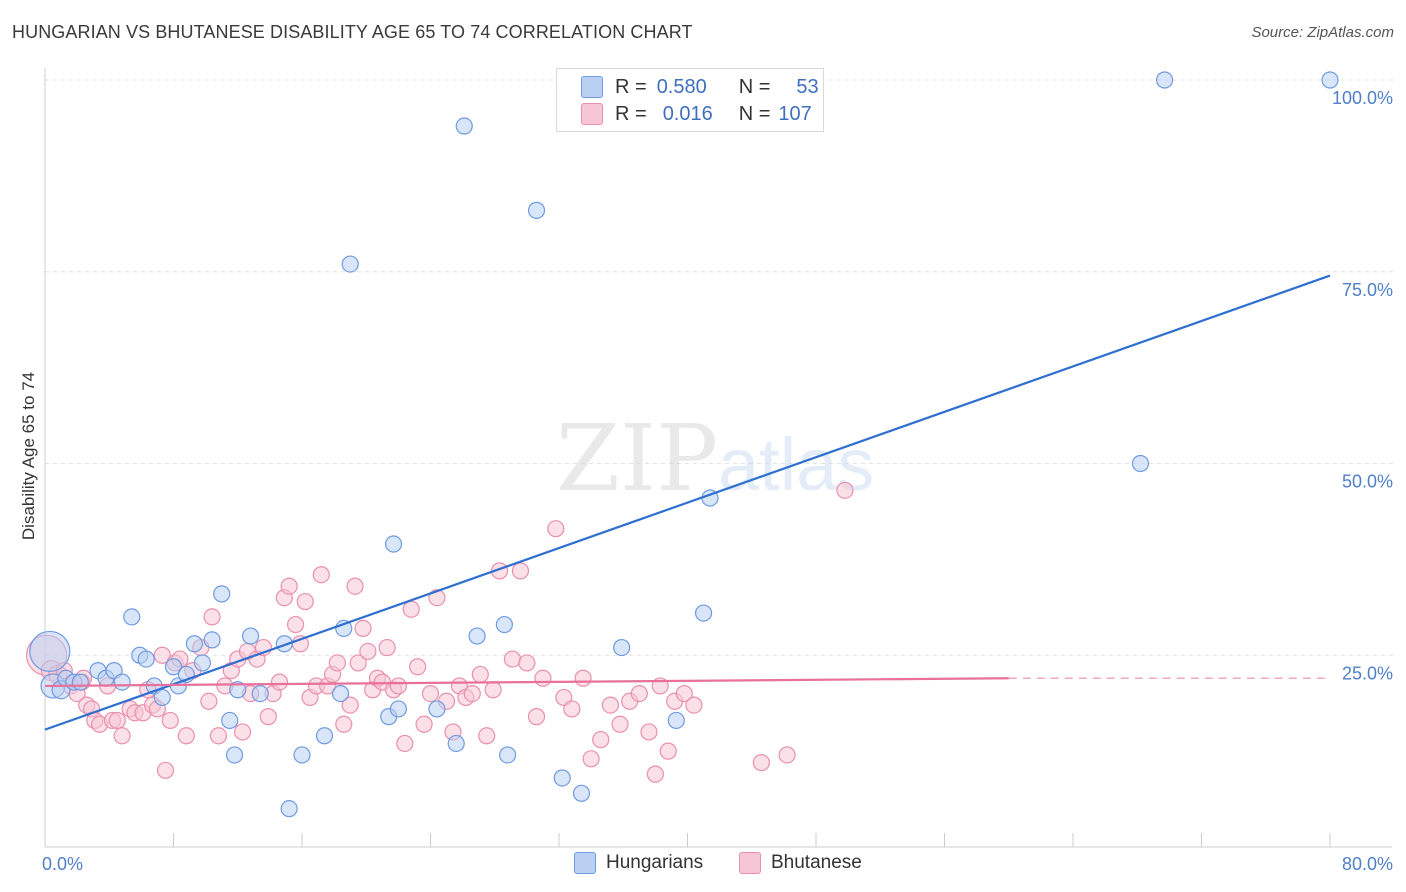 The image size is (1406, 892). I want to click on legend-n-label: N =, so click(754, 86).